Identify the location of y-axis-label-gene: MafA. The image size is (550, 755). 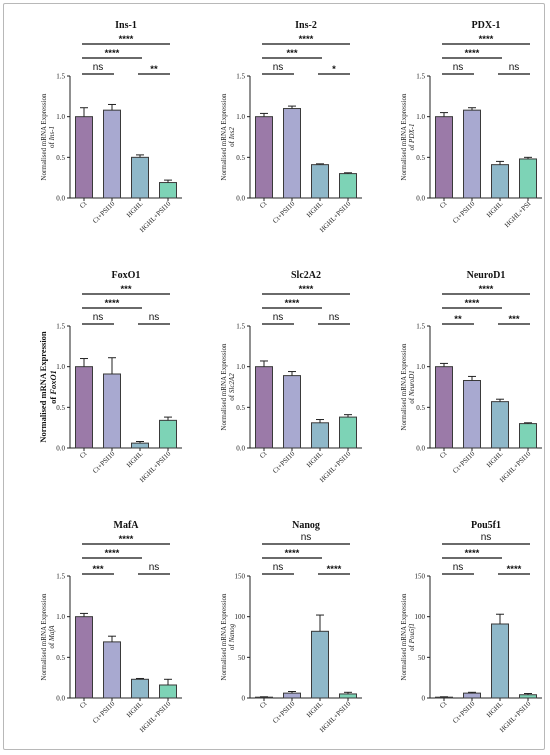
(52, 633).